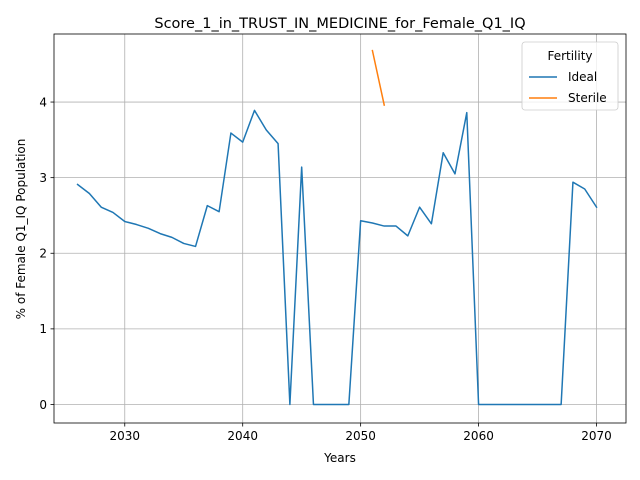 The width and height of the screenshot is (640, 480). Describe the element at coordinates (569, 56) in the screenshot. I see `legend-title: Fertility` at that location.